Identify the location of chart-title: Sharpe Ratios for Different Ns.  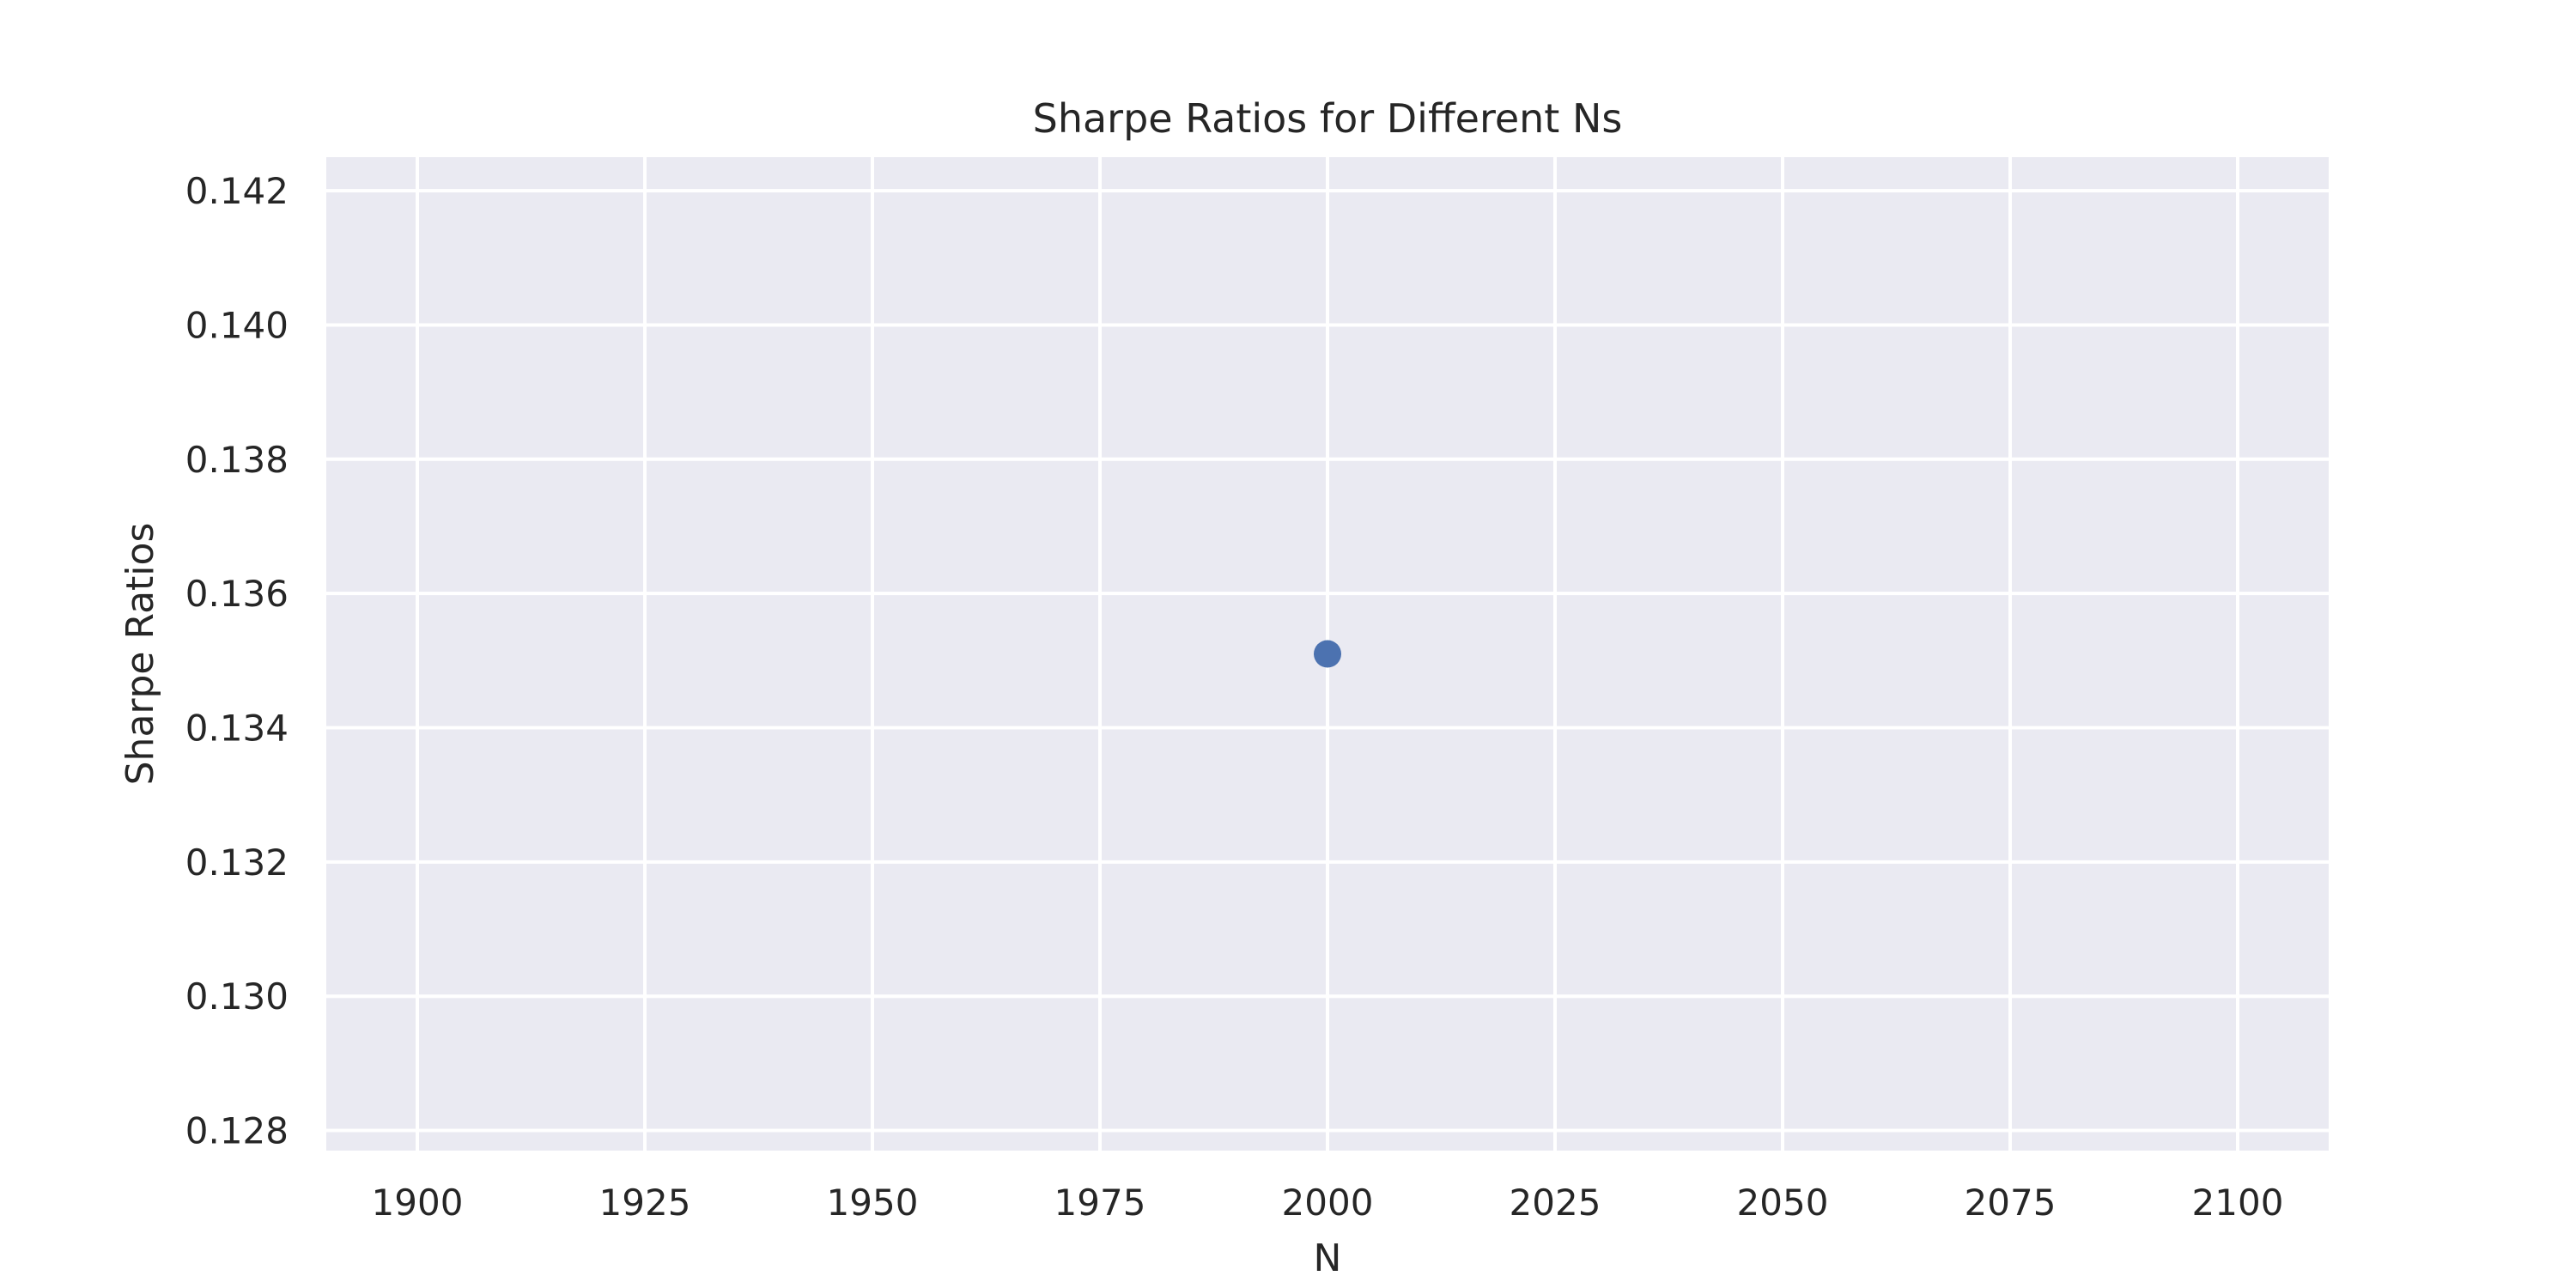
(1328, 118).